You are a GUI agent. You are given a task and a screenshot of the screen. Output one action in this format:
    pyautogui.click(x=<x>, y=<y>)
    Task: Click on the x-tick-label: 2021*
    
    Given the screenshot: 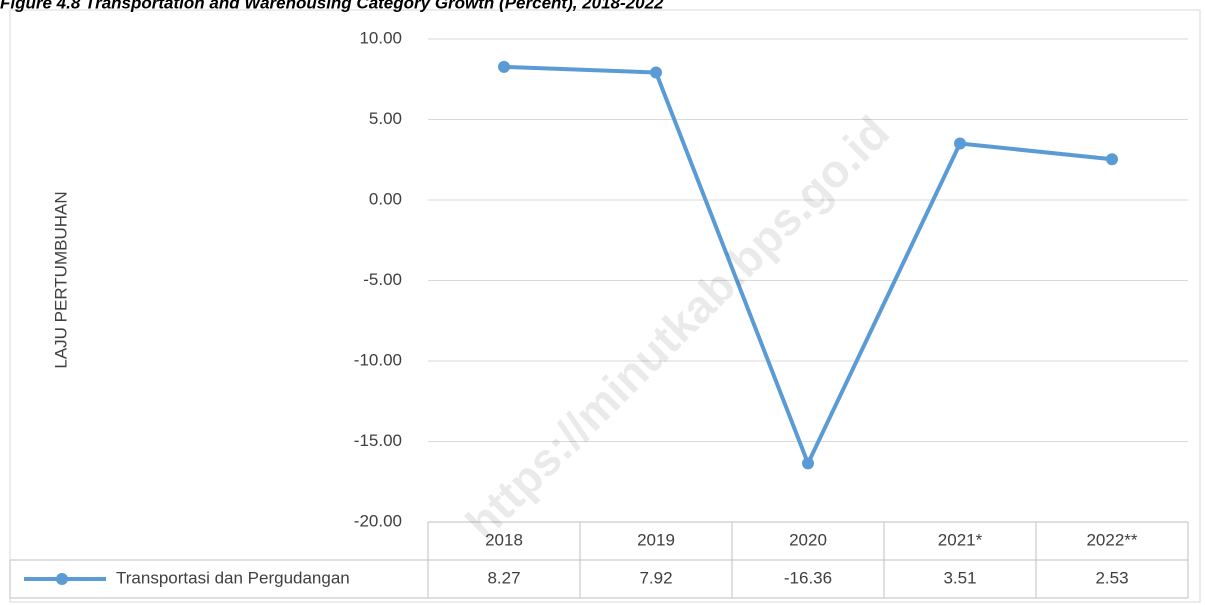 What is the action you would take?
    pyautogui.click(x=960, y=539)
    